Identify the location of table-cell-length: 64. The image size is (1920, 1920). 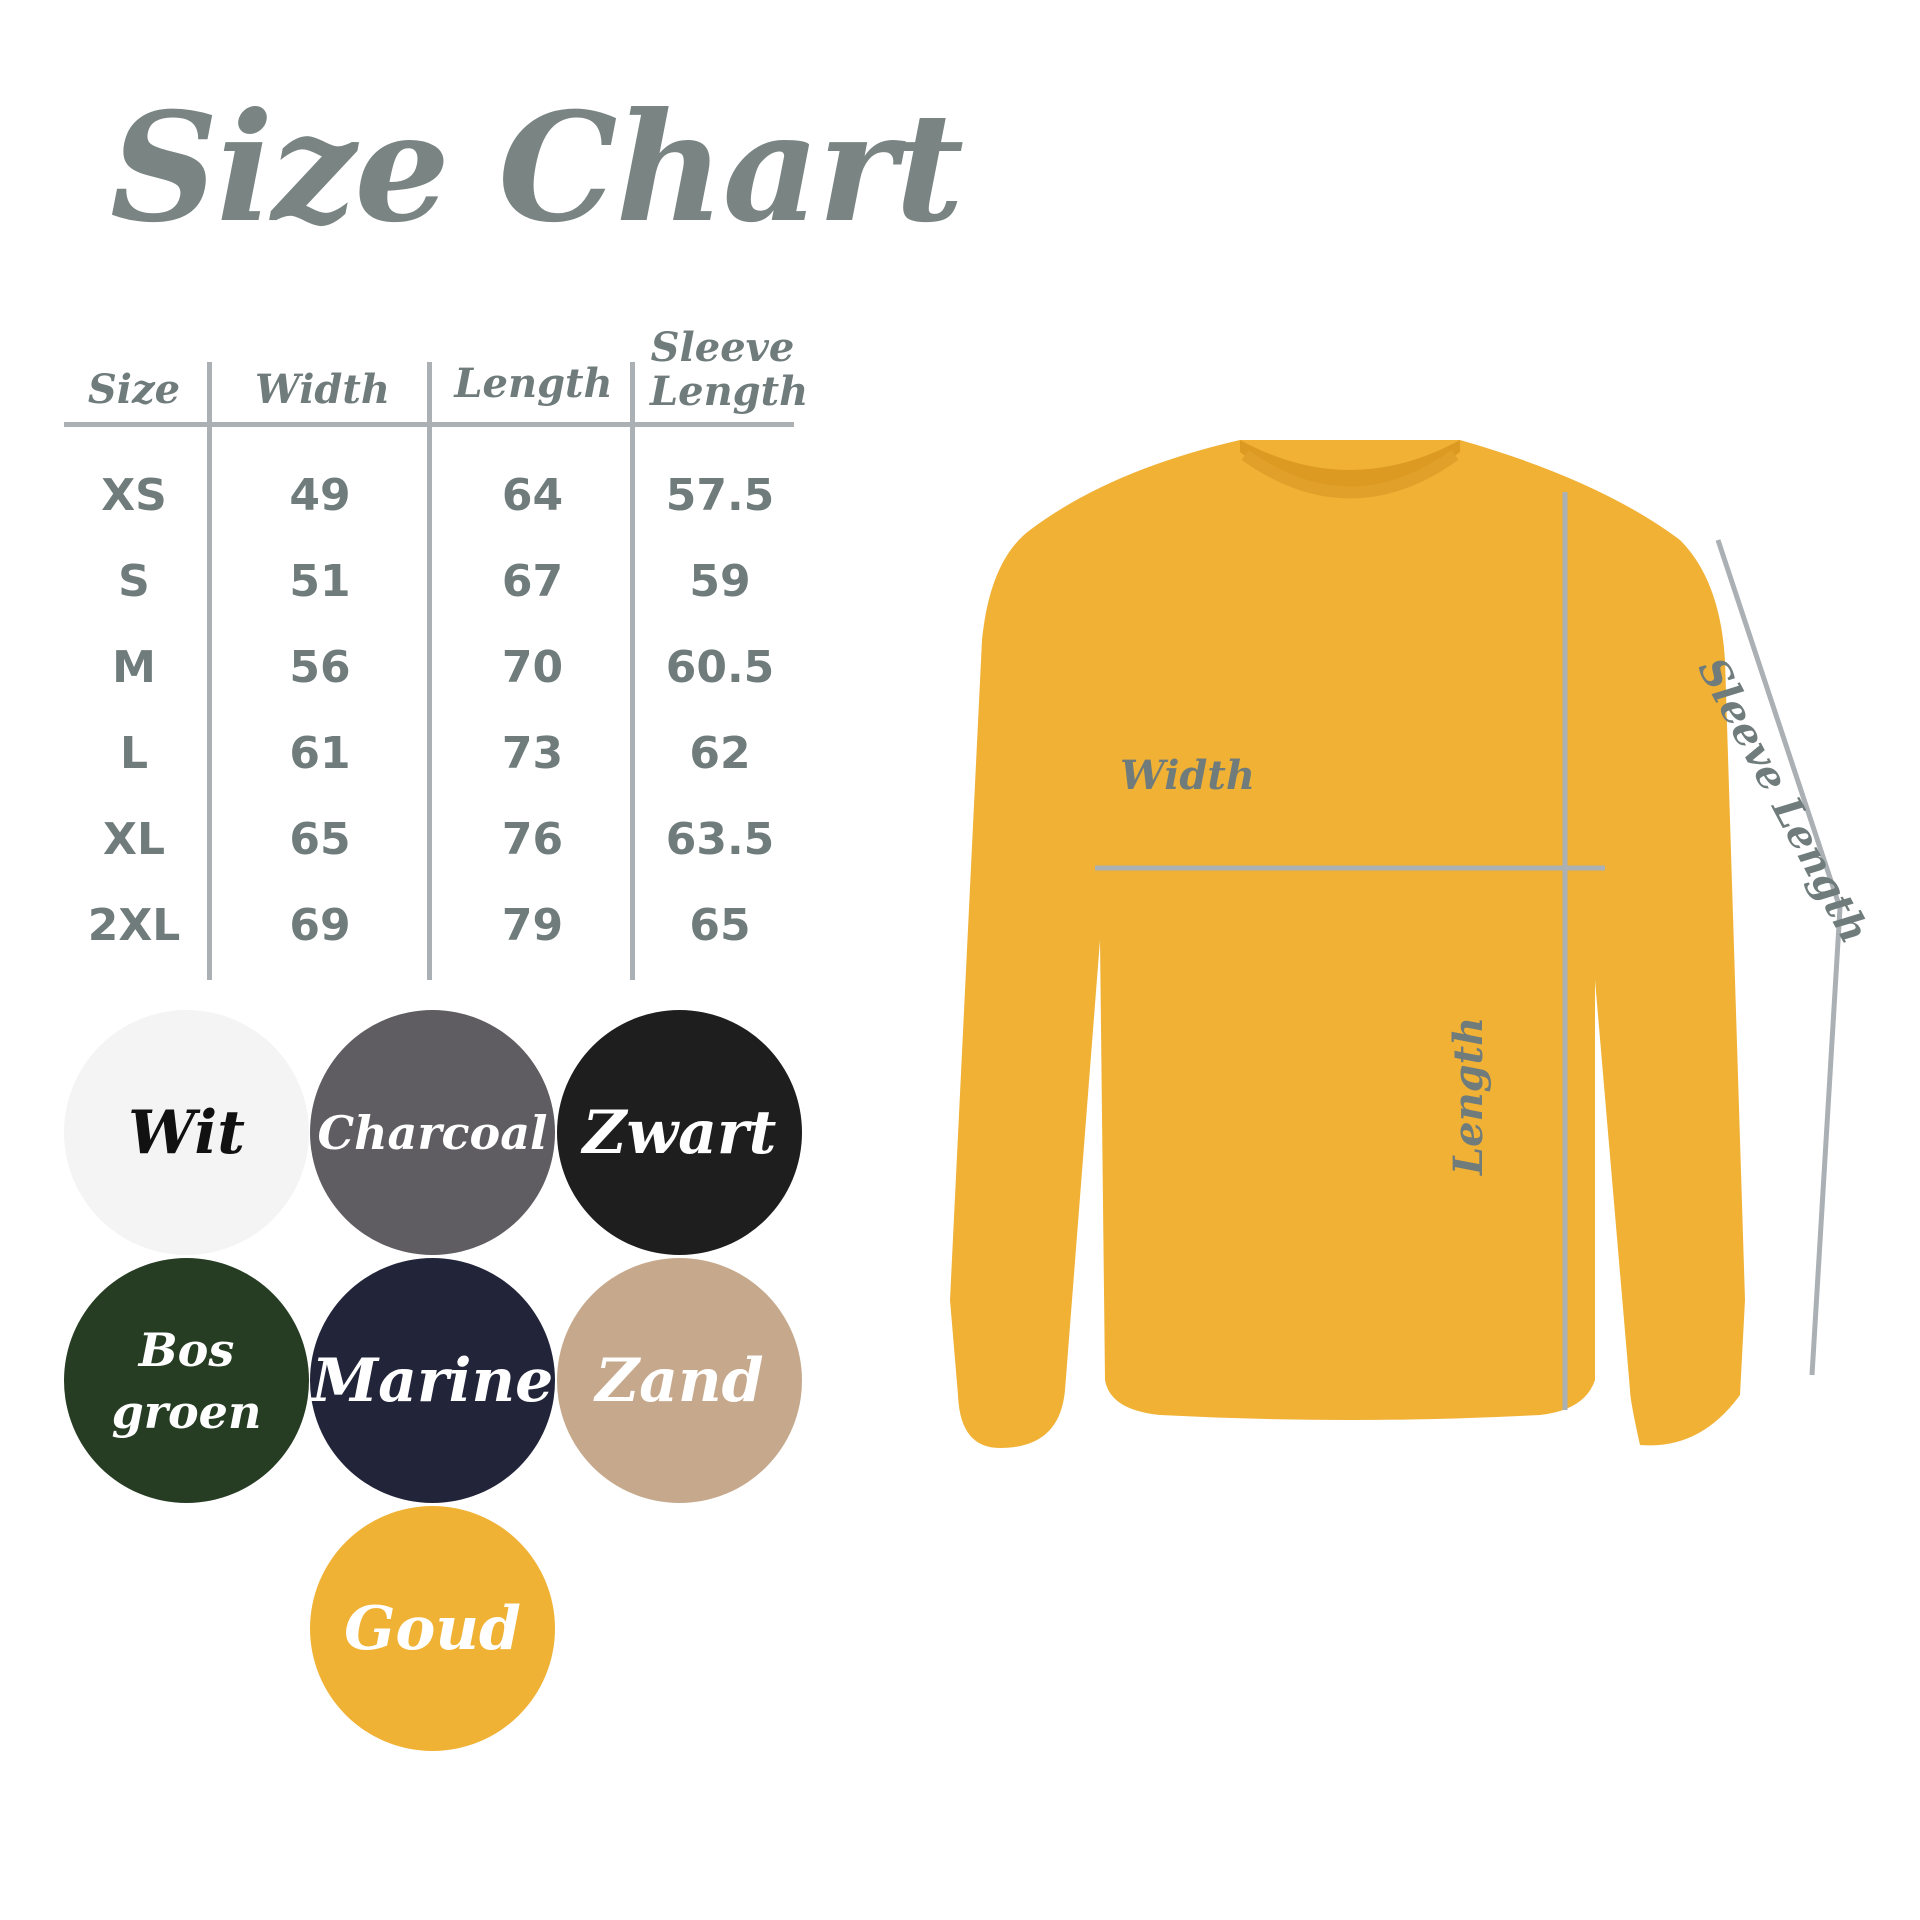
(532, 495).